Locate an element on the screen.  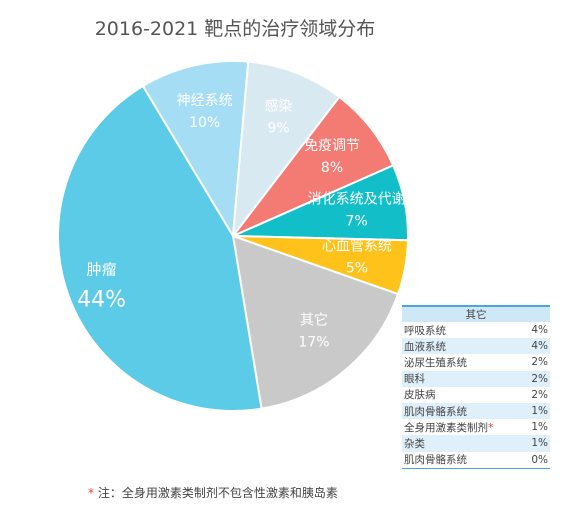
table-row-name: 皮肤病 is located at coordinates (462, 395).